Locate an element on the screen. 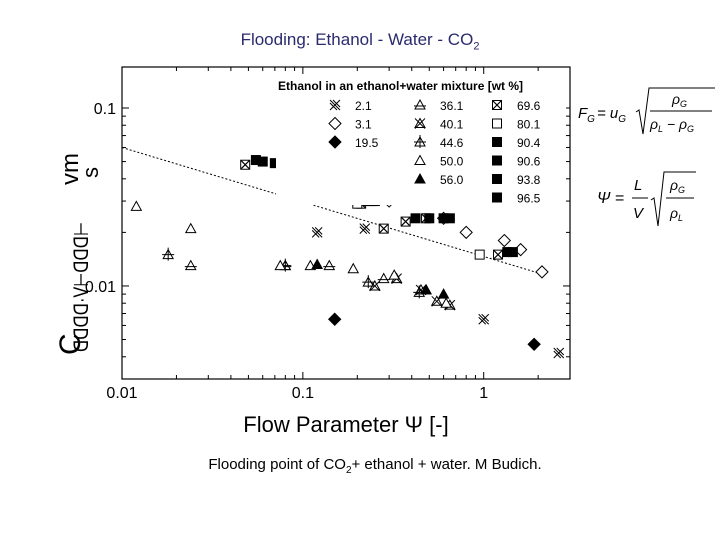 This screenshot has width=720, height=540. legend-marker-44.6 is located at coordinates (420, 141).